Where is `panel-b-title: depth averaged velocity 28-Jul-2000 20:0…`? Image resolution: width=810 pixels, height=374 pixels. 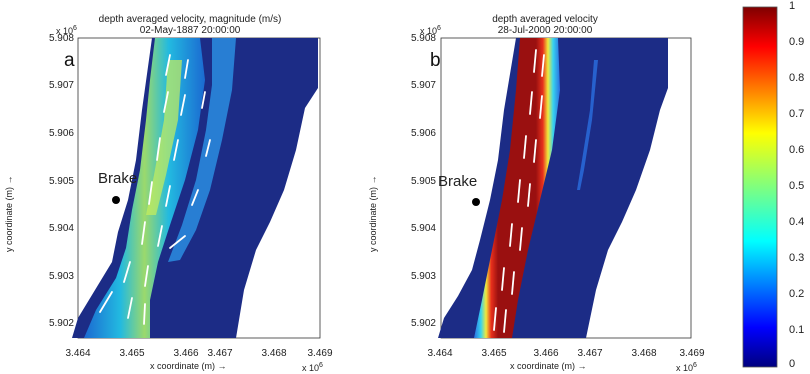
panel-b-title: depth averaged velocity 28-Jul-2000 20:0… is located at coordinates (545, 25).